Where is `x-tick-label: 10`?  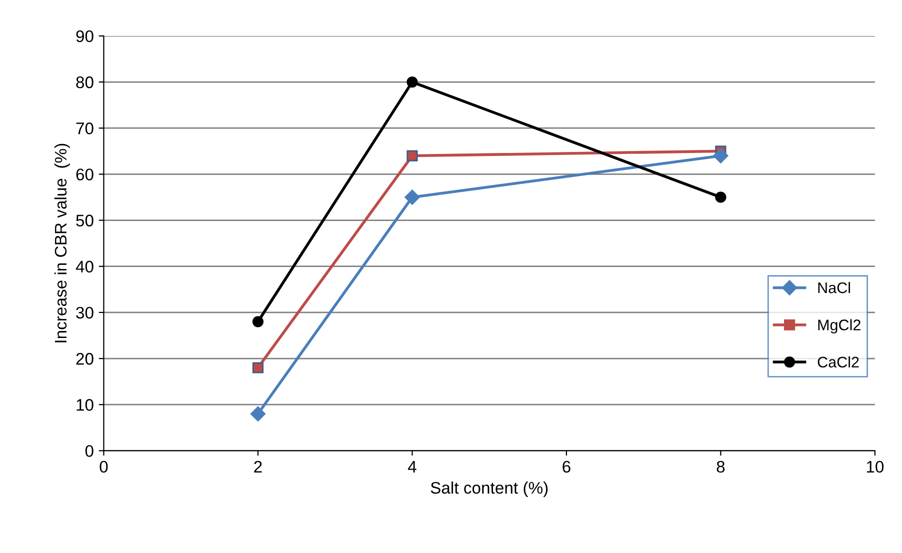
x-tick-label: 10 is located at coordinates (875, 466).